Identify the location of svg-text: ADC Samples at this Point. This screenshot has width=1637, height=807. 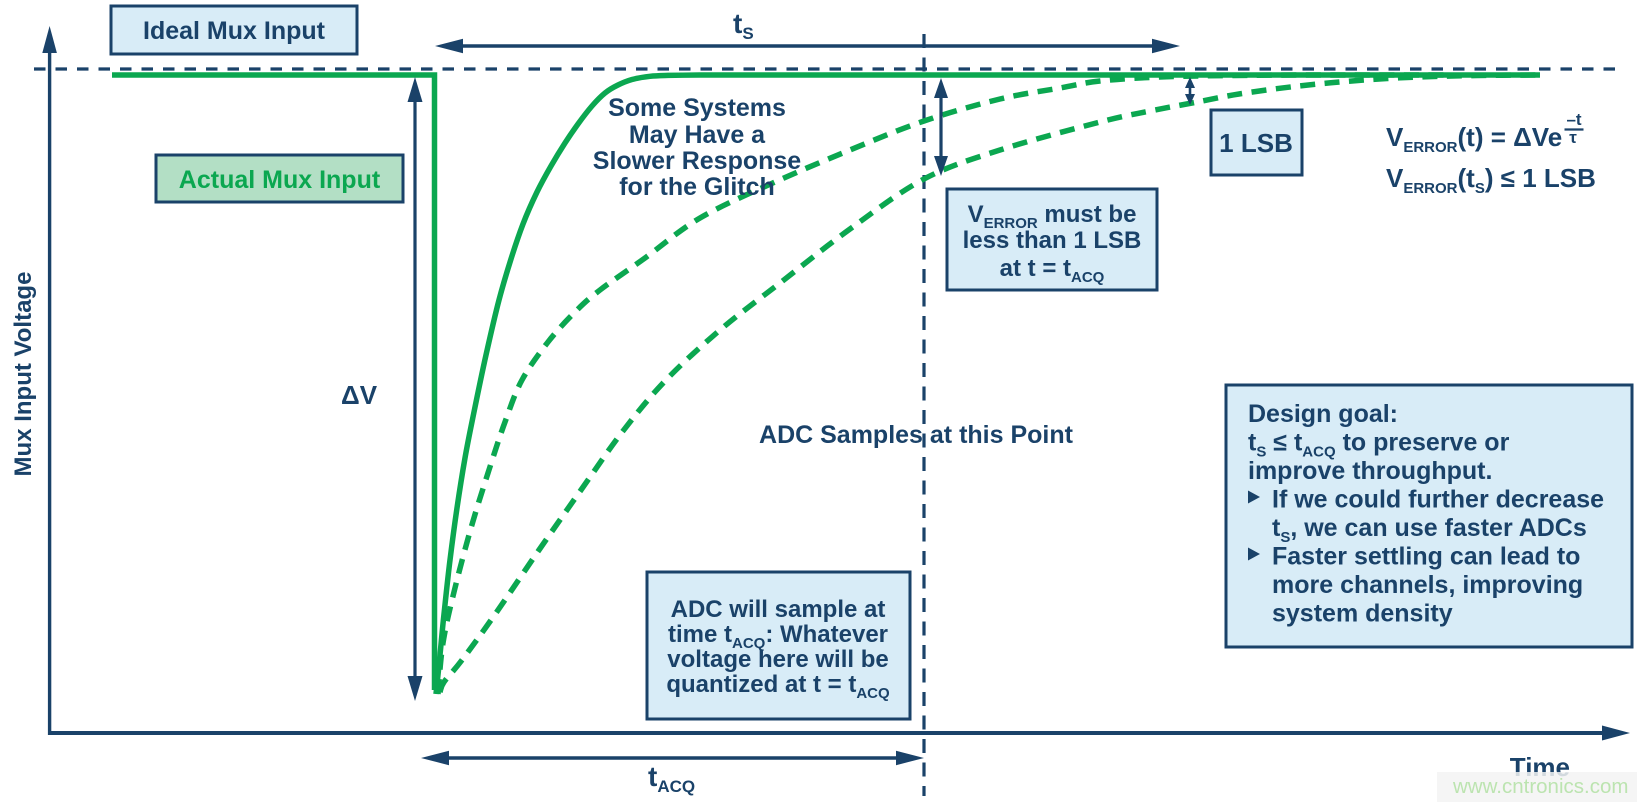
(916, 435).